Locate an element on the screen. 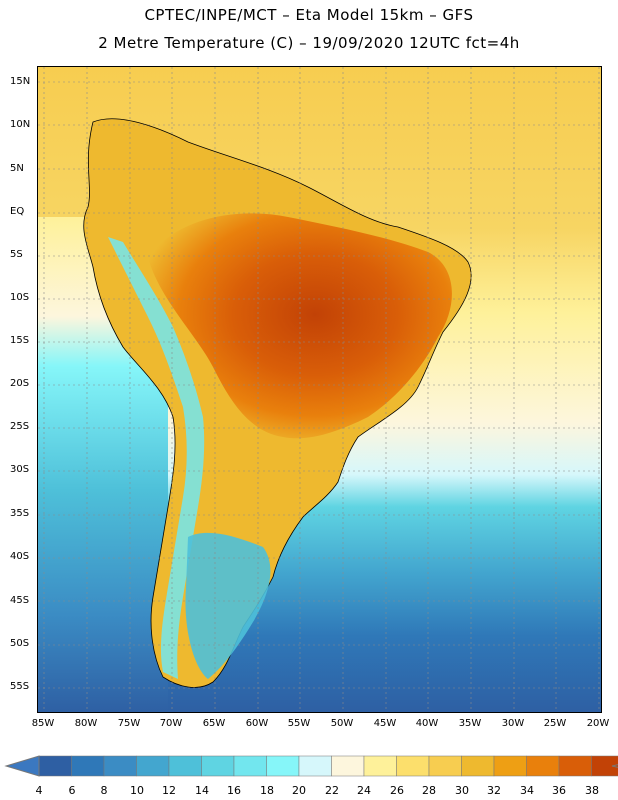  colorbar-graphic is located at coordinates (311, 766).